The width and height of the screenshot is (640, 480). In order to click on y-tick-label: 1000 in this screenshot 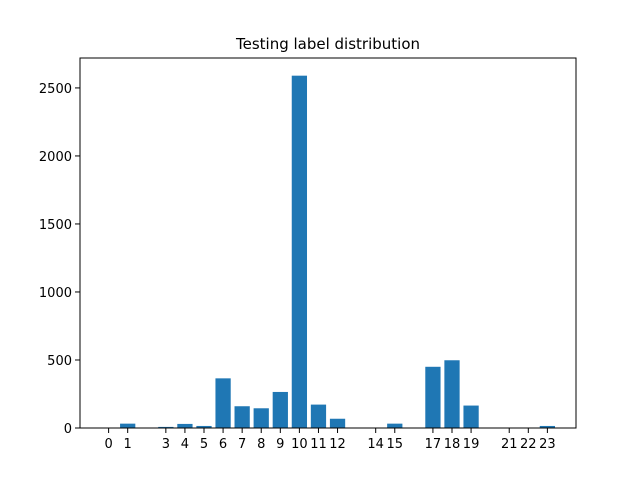, I will do `click(55, 293)`.